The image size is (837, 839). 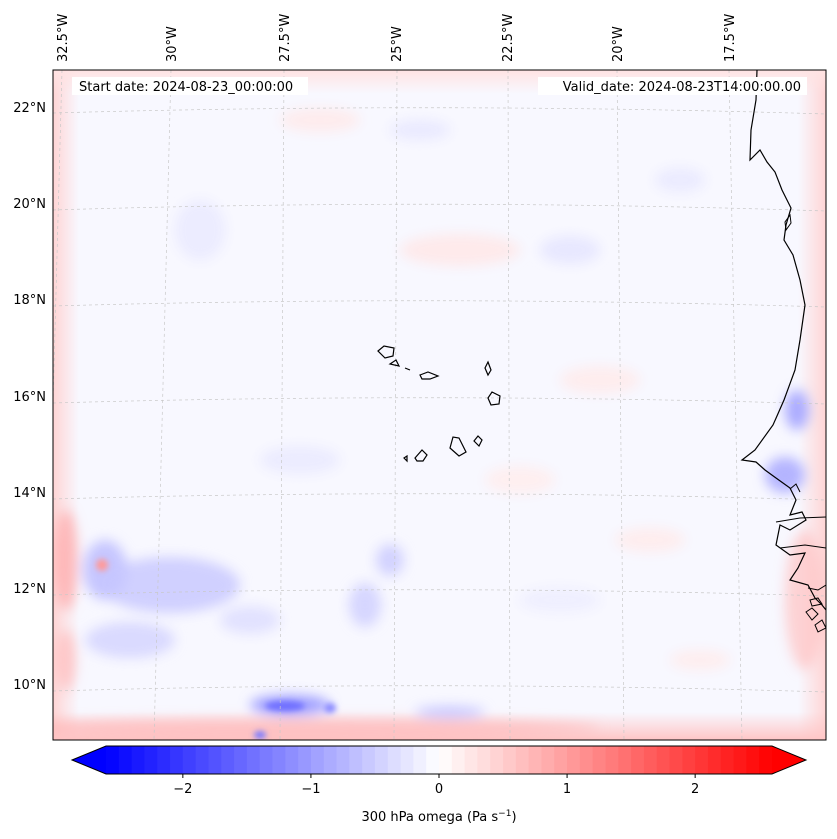 What do you see at coordinates (89, 760) in the screenshot?
I see `colorbar-extend-min` at bounding box center [89, 760].